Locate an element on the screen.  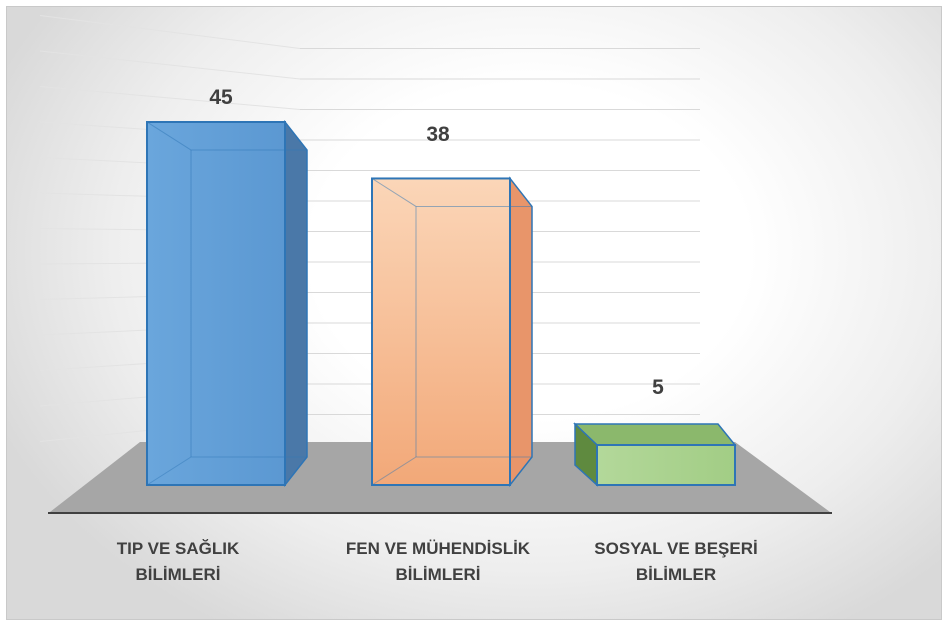
category-label-2: FEN VE MÜHENDİSLİK is located at coordinates (438, 548).